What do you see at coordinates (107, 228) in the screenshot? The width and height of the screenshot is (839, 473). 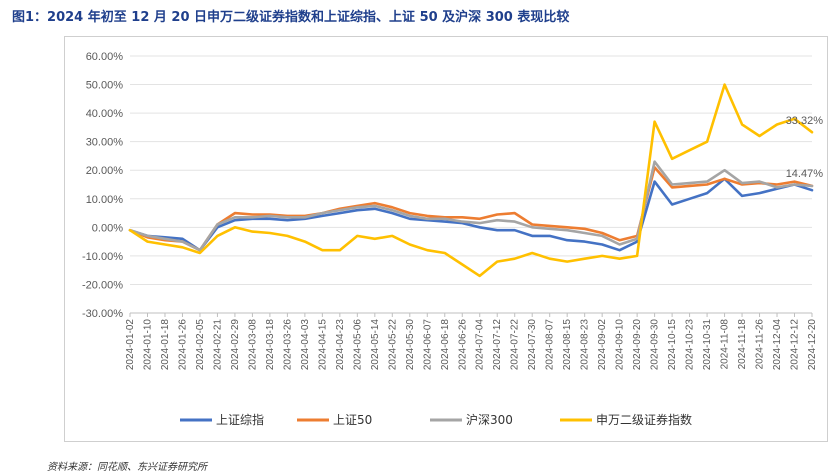 I see `y-tick-label: 0.00%` at bounding box center [107, 228].